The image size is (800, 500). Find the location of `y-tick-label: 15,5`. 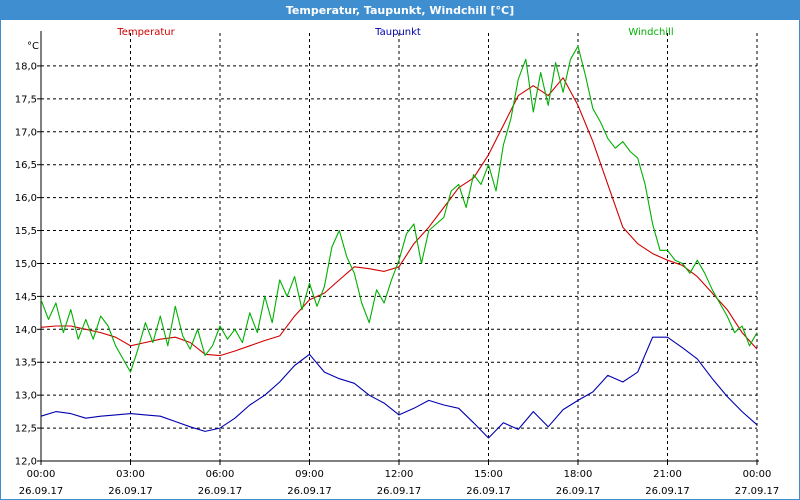

y-tick-label: 15,5 is located at coordinates (26, 231).